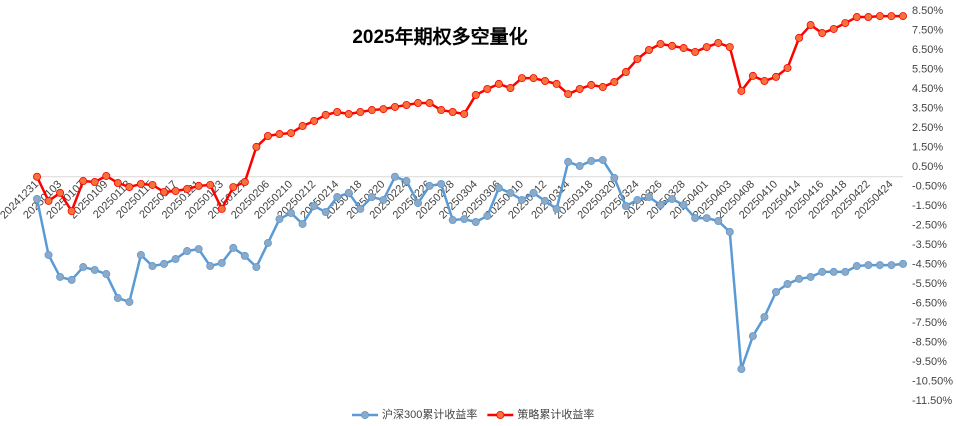  Describe the element at coordinates (929, 342) in the screenshot. I see `y-tick-label: -8.50%` at that location.